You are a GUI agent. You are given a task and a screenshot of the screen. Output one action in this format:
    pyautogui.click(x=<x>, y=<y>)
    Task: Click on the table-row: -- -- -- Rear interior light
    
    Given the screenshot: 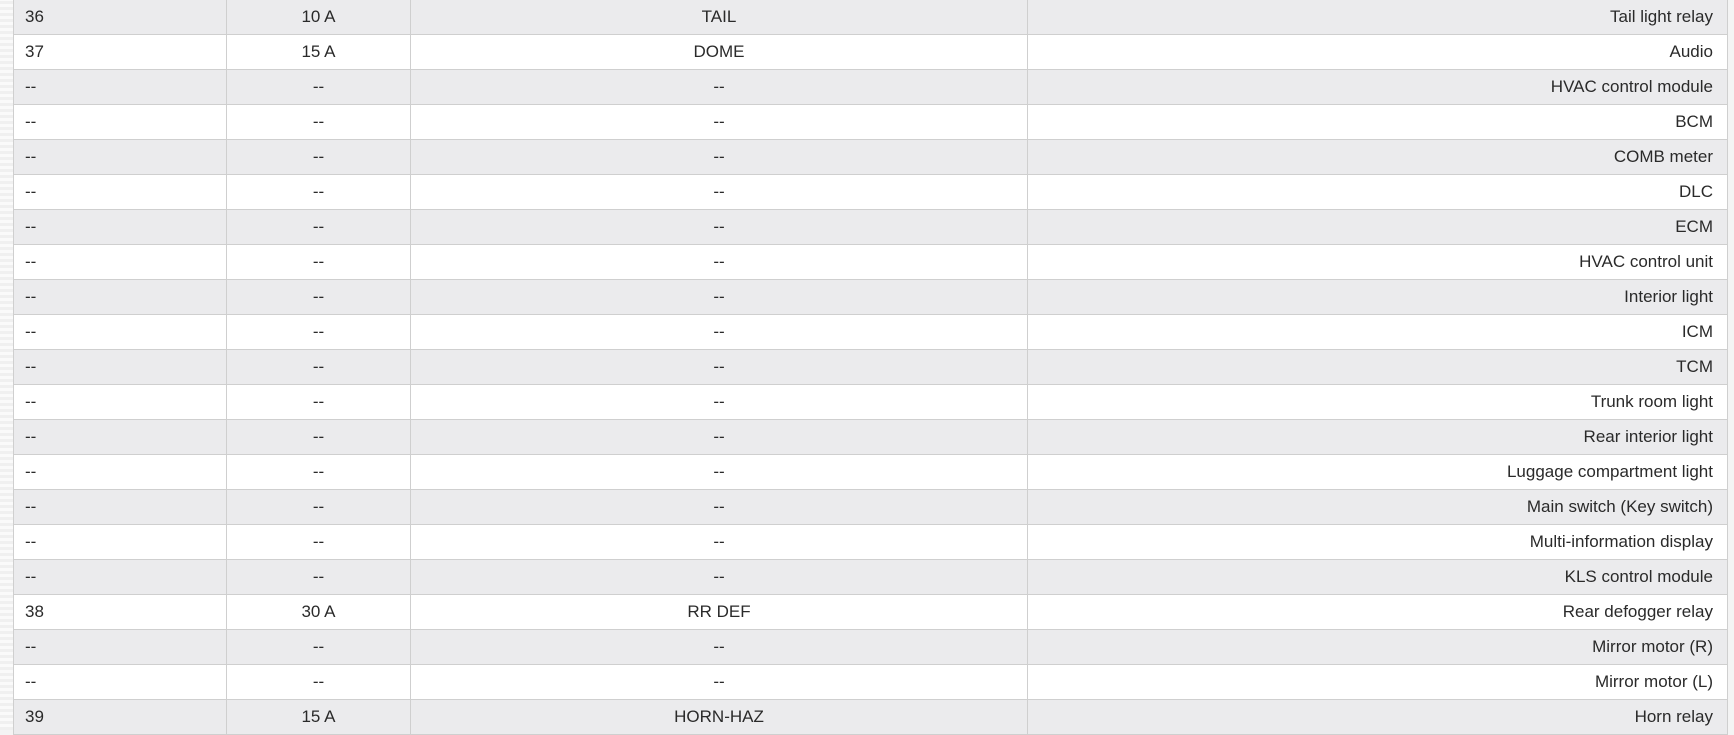 What is the action you would take?
    pyautogui.click(x=870, y=437)
    